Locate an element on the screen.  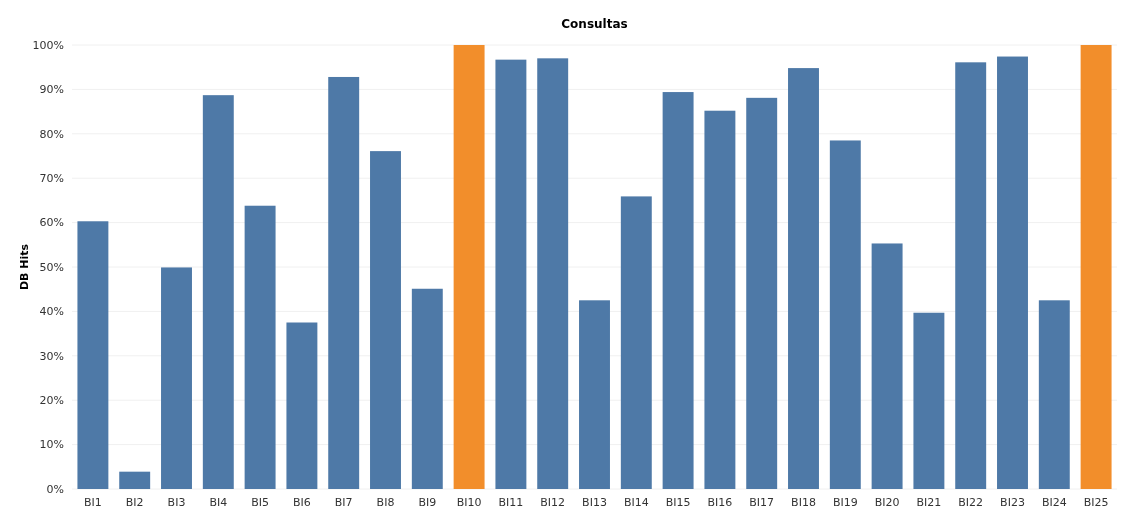
x-tick-label: BI24 is located at coordinates (1054, 502).